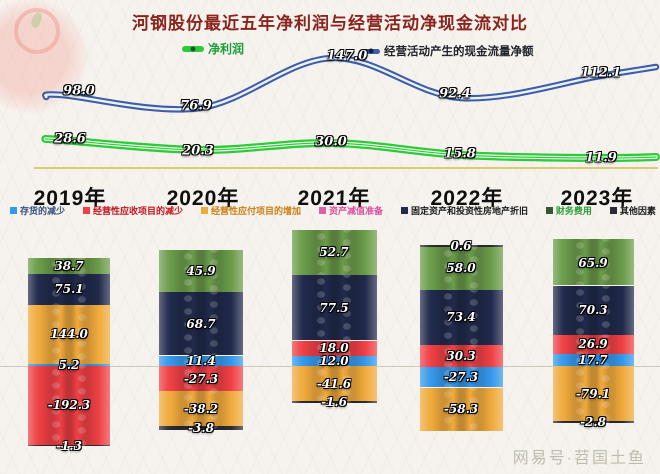 This screenshot has width=660, height=474. Describe the element at coordinates (469, 211) in the screenshot. I see `factor-legend-label: 固定资产和投资性房地产折旧` at that location.